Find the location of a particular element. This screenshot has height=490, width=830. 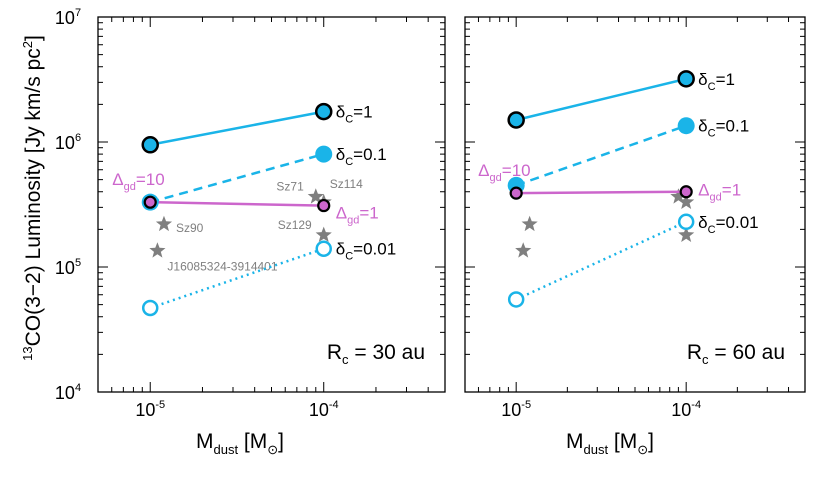

y-axis-label-sup: 2 is located at coordinates (27, 44).